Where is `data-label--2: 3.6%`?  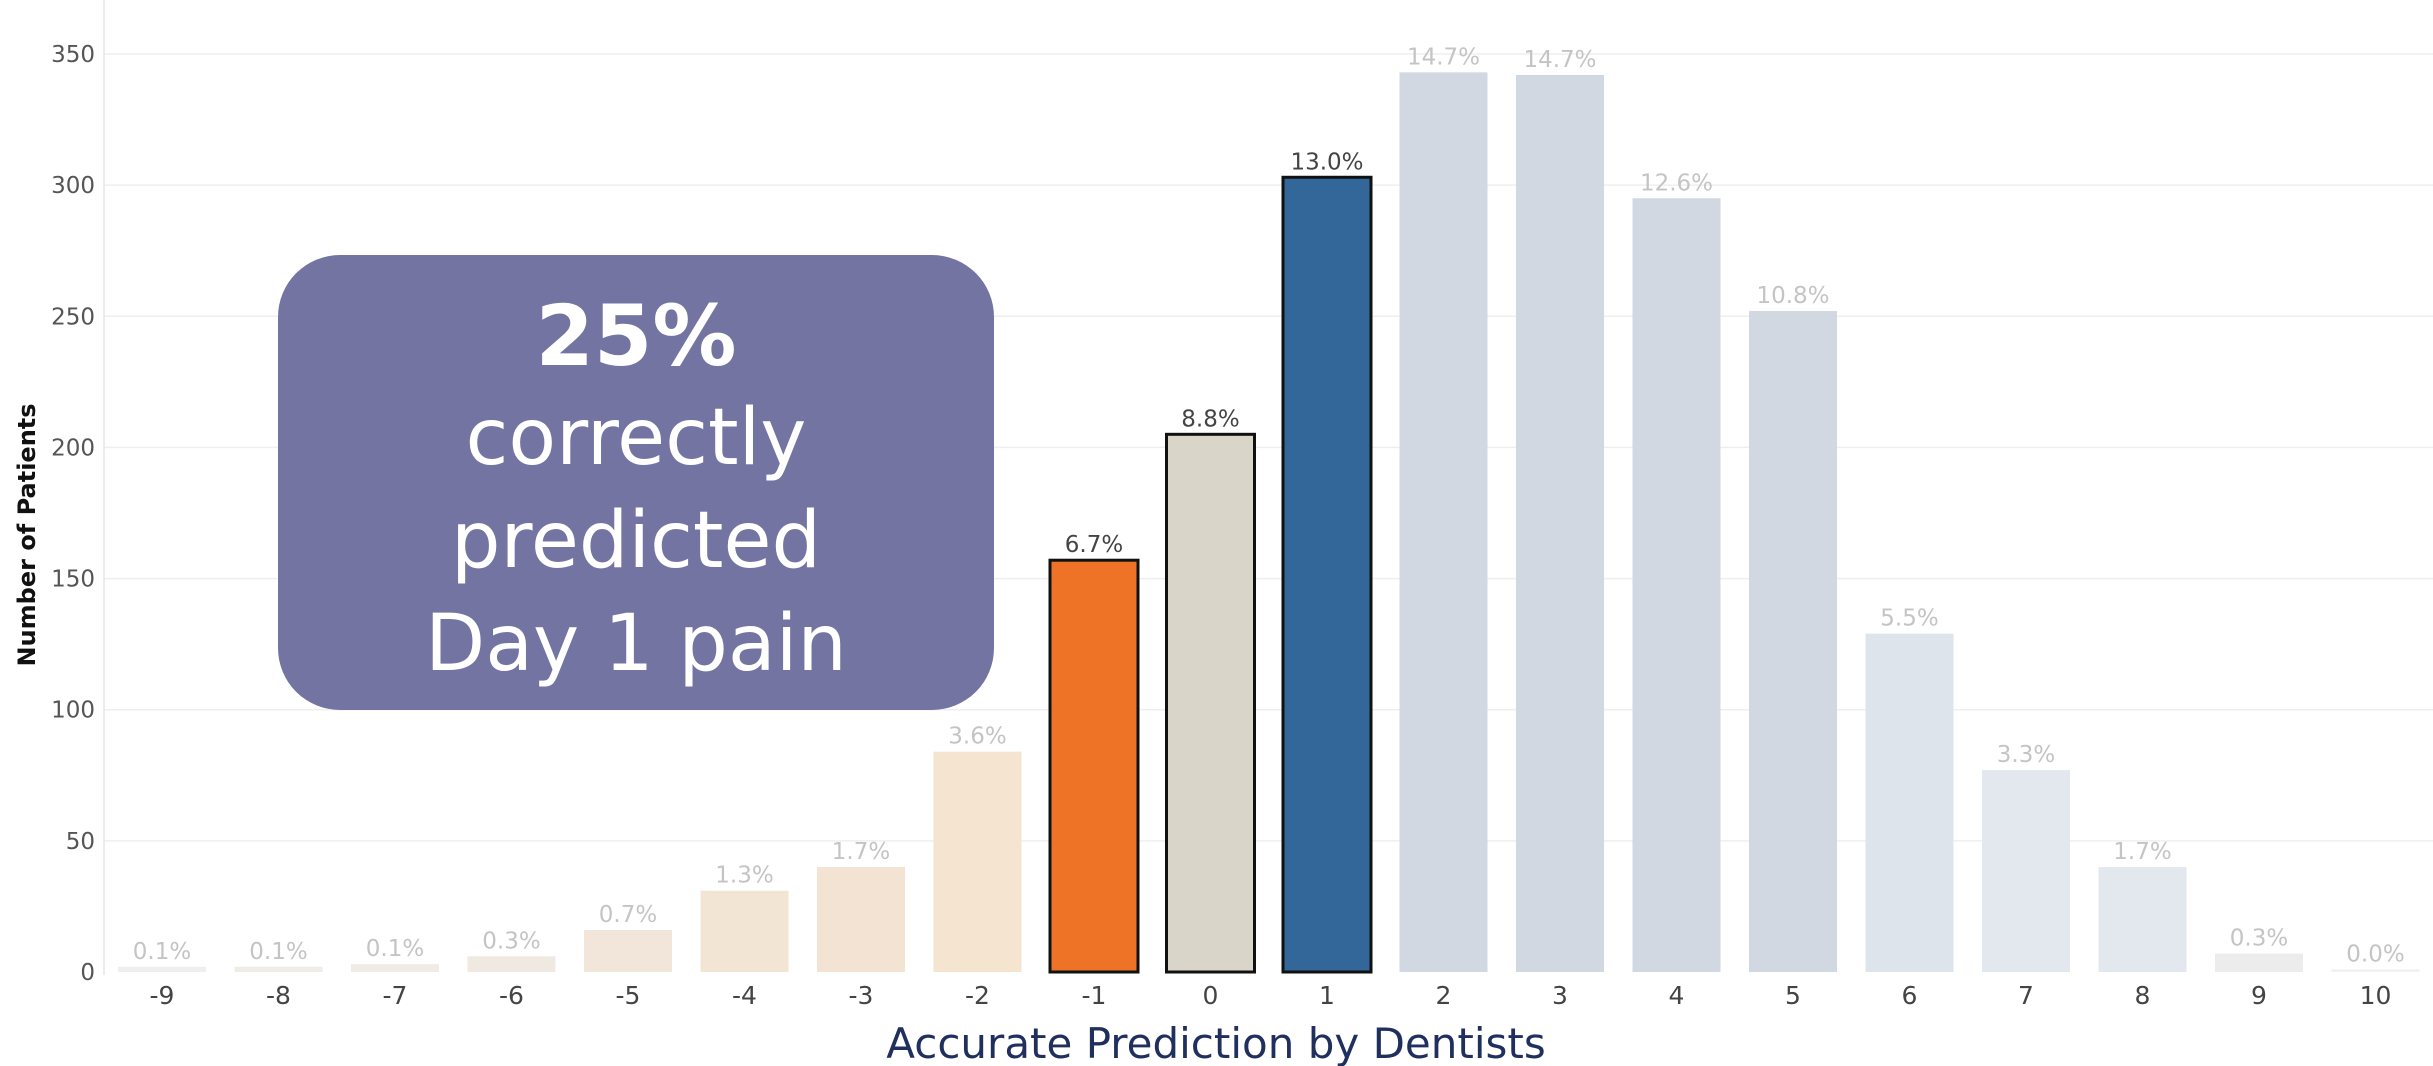
data-label--2: 3.6% is located at coordinates (977, 737).